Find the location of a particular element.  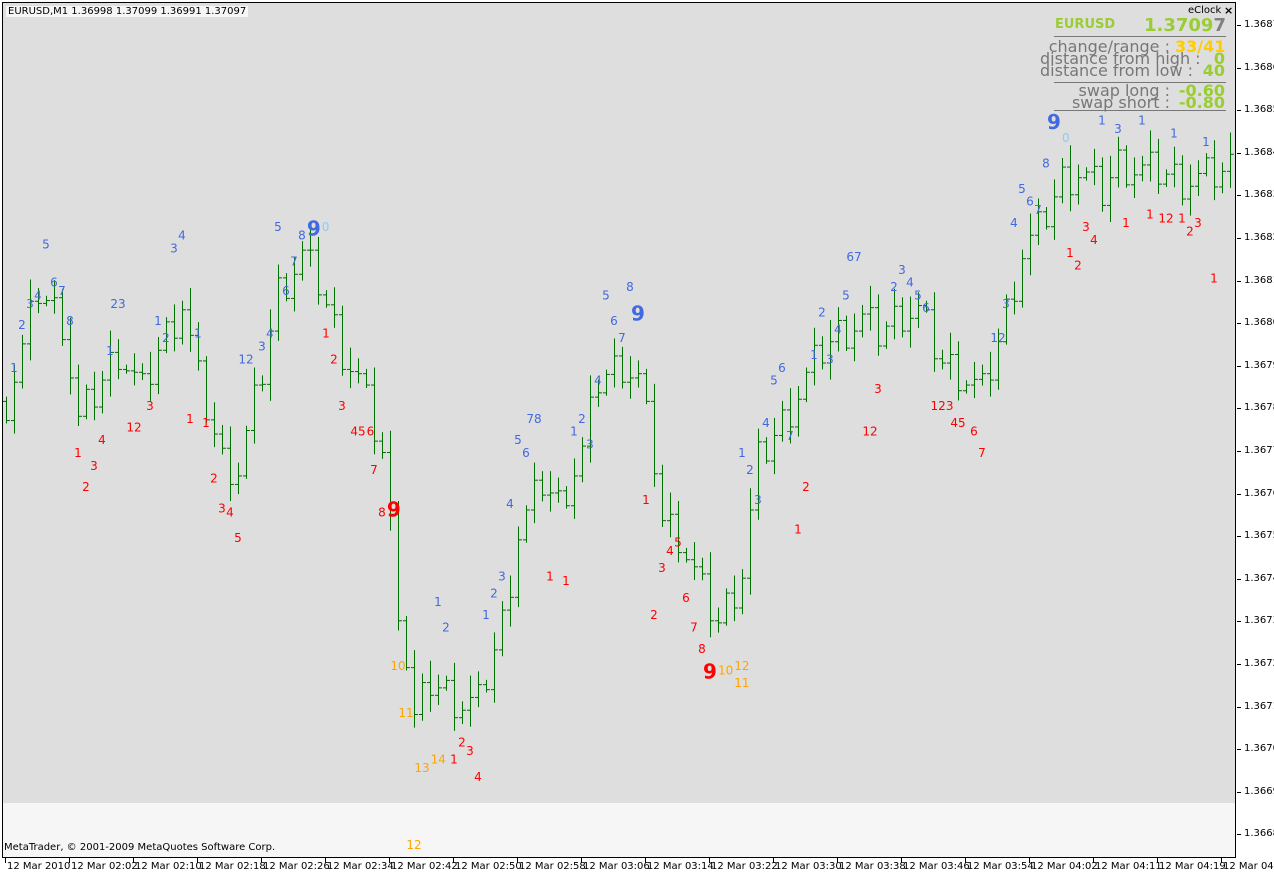

td-count-label: 13 is located at coordinates (421, 768).